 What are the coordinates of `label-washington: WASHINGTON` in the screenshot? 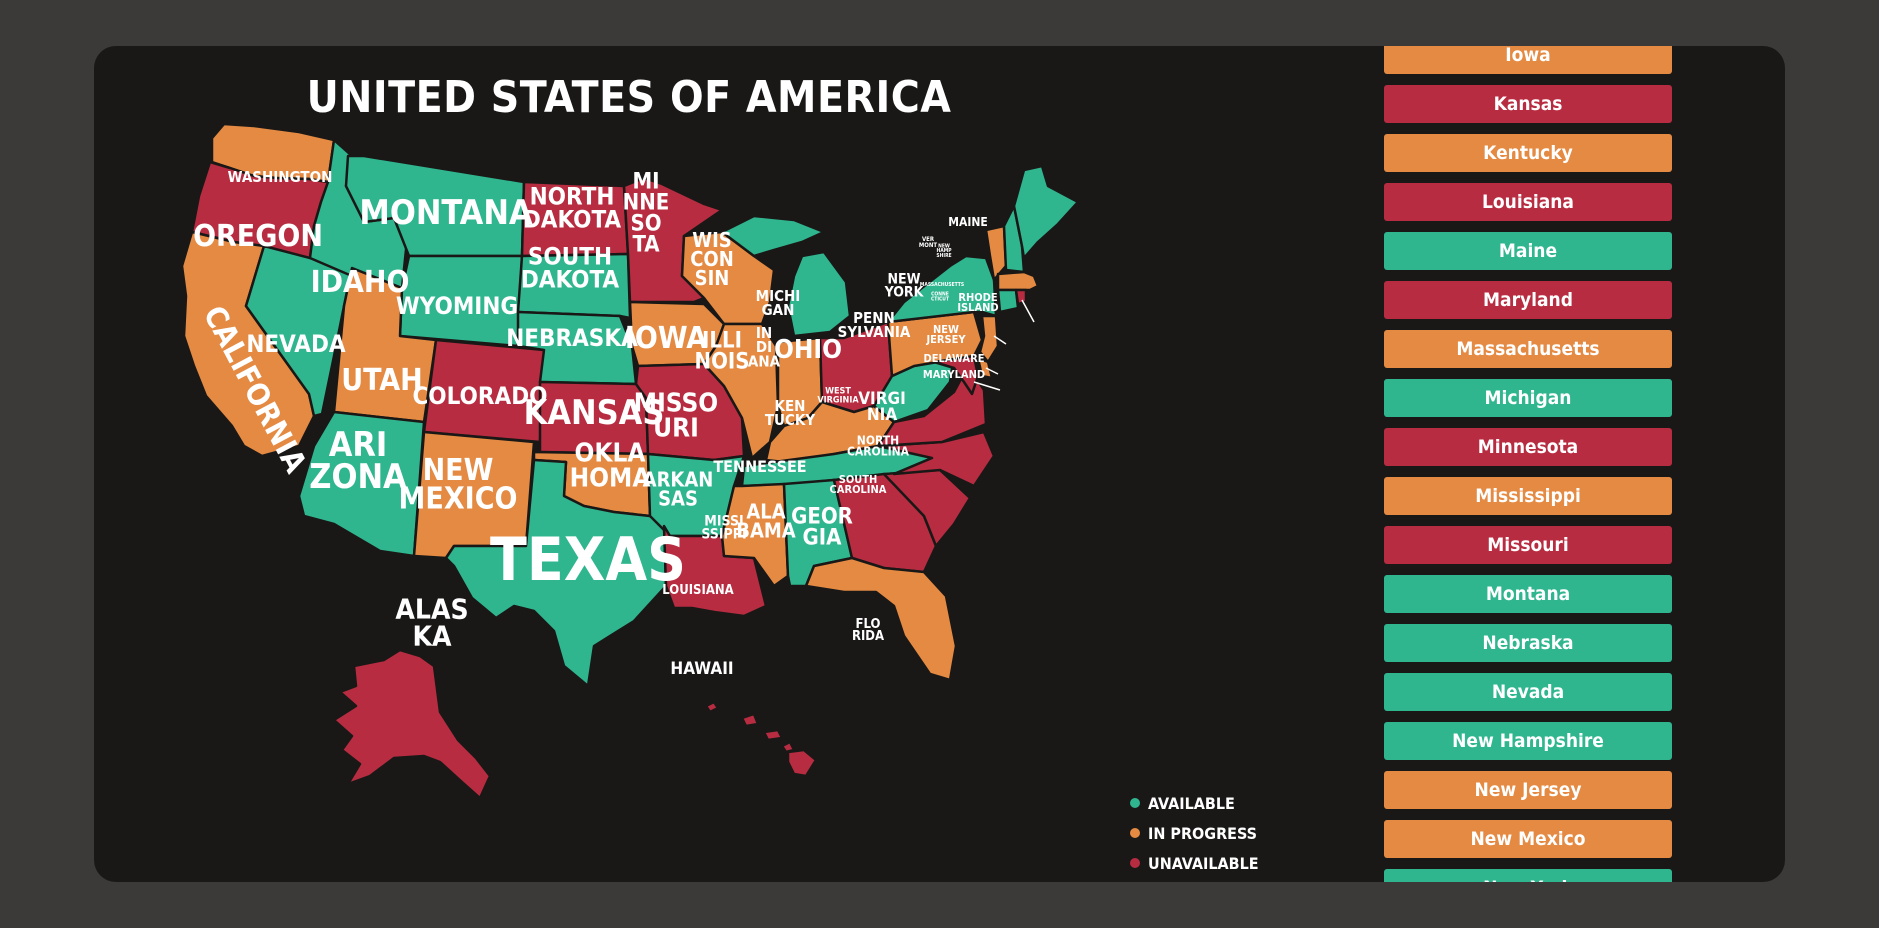 It's located at (280, 177).